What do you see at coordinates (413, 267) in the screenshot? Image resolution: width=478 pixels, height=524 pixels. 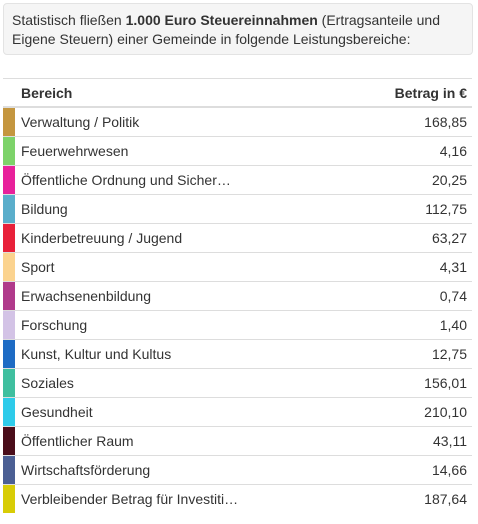 I see `amount: 4,31` at bounding box center [413, 267].